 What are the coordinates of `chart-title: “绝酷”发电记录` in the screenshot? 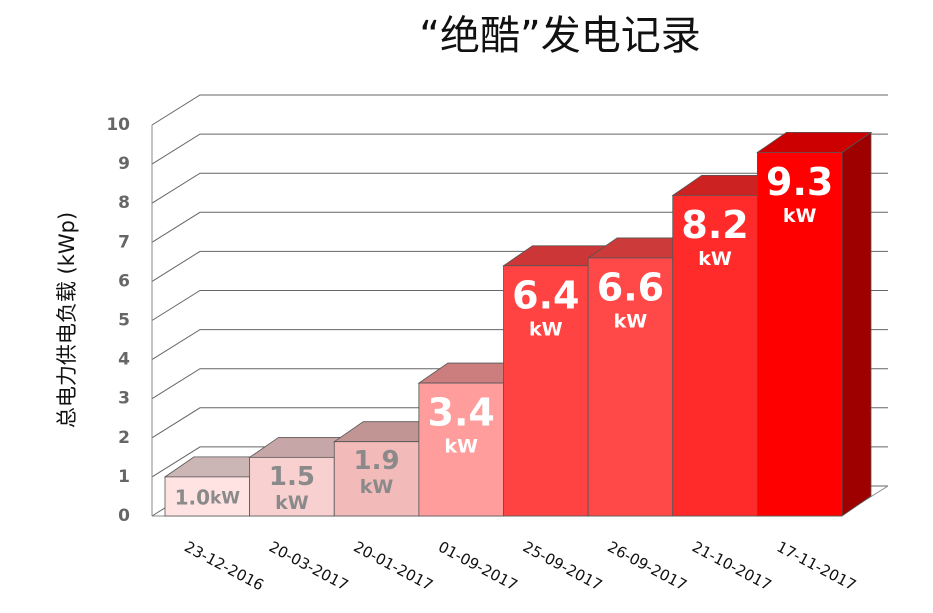 It's located at (559, 36).